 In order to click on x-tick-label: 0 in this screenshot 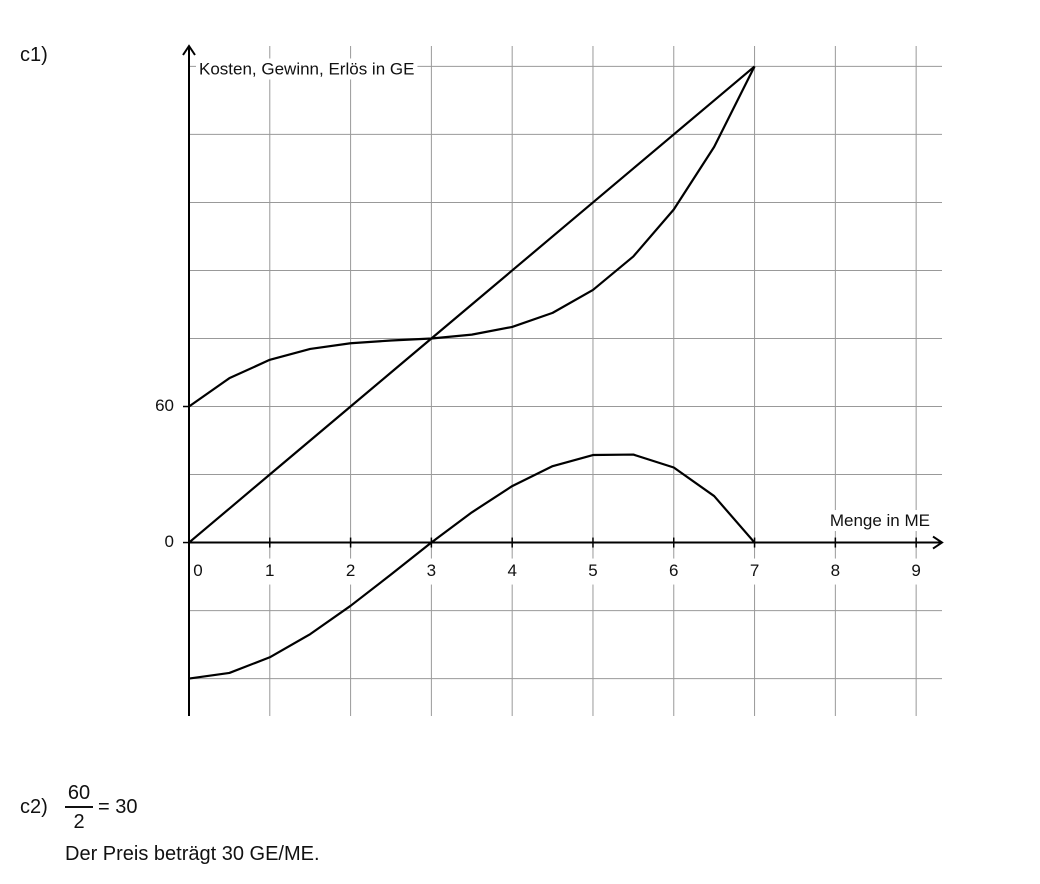, I will do `click(197, 570)`.